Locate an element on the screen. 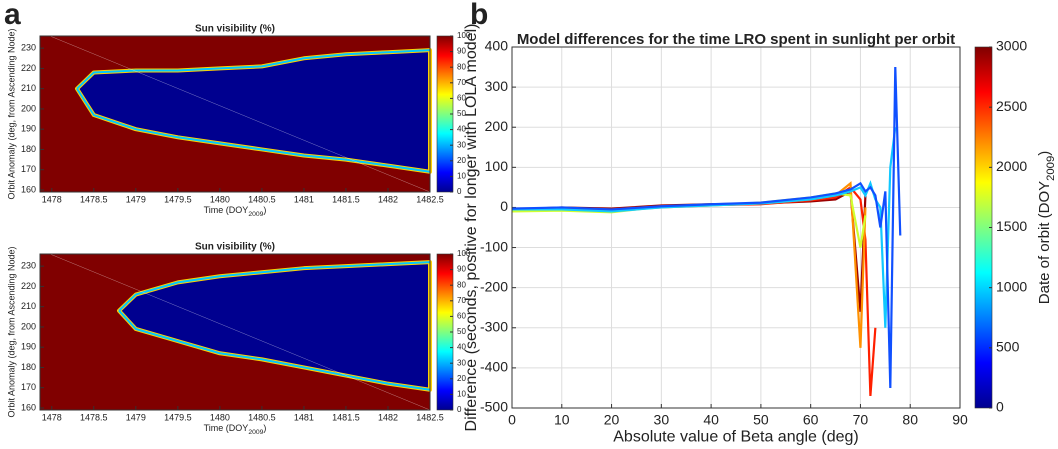 This screenshot has height=449, width=1058. x-axis-label: Absolute value of Beta angle (deg) is located at coordinates (736, 437).